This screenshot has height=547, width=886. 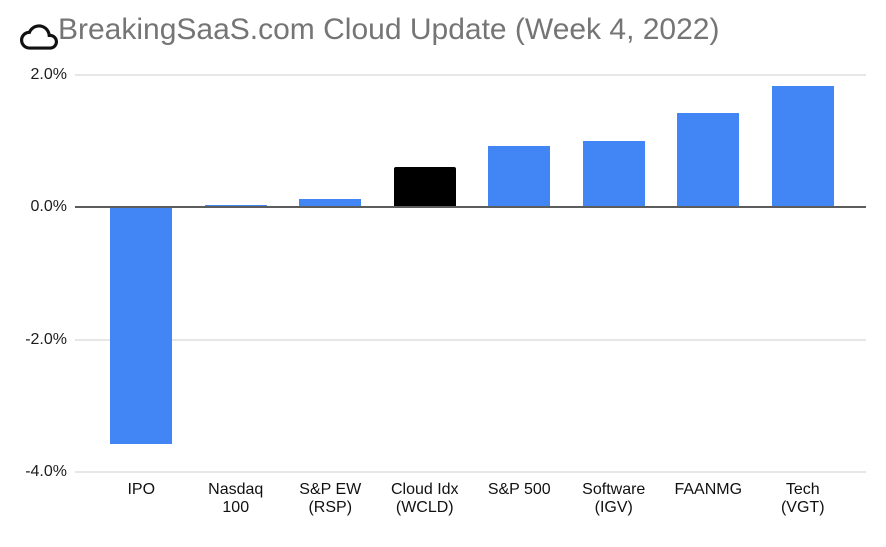 I want to click on bar-column-cloud-idx-wcld, so click(x=425, y=273).